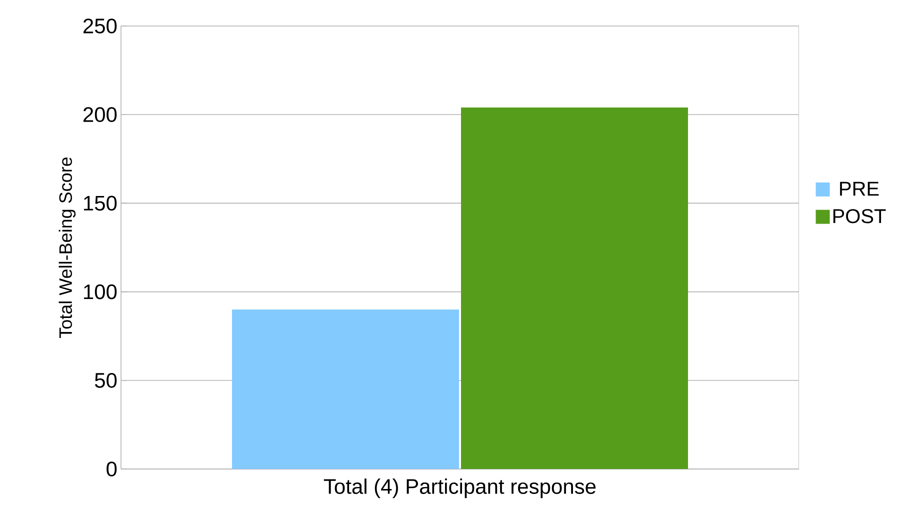 The image size is (921, 509). I want to click on y-tick-label: 200, so click(100, 114).